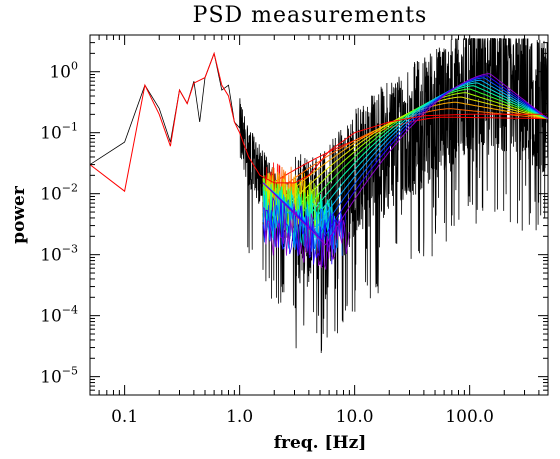  Describe the element at coordinates (59, 254) in the screenshot. I see `y-tick-label: 10⁻³` at that location.